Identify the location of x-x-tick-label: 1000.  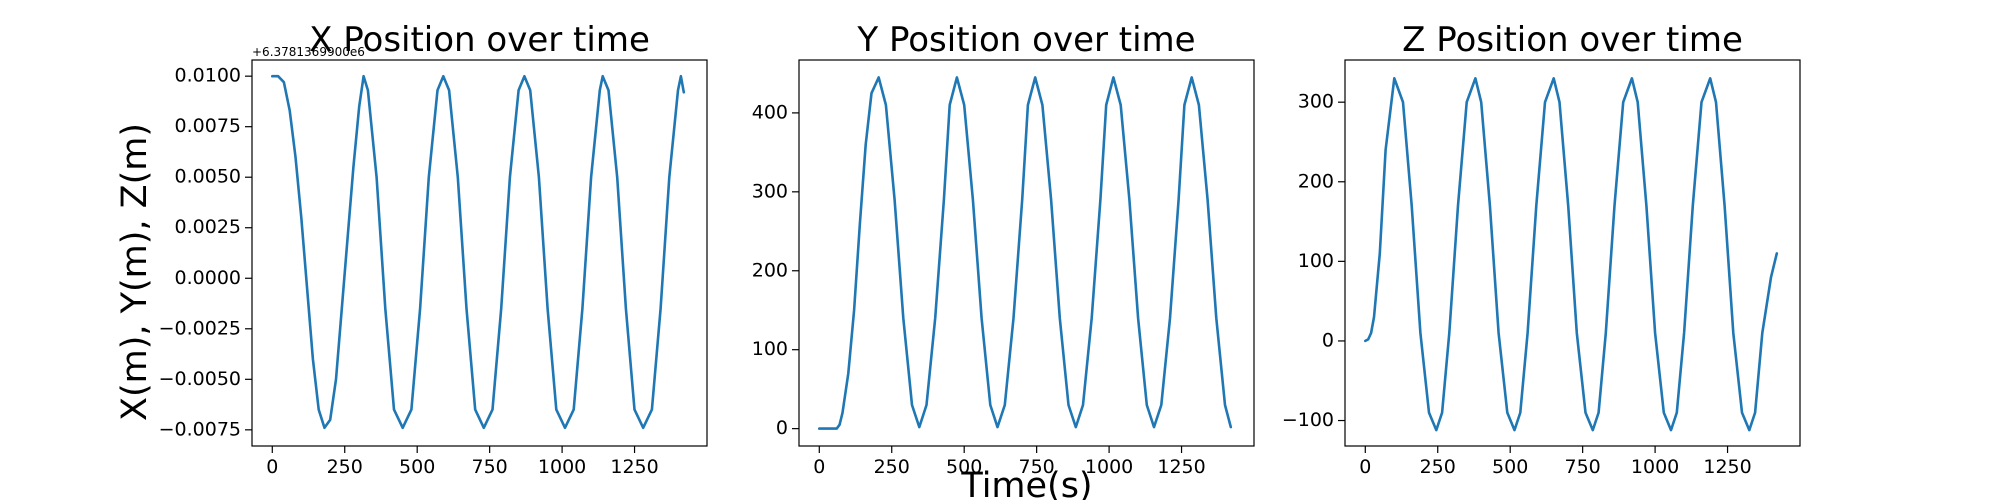
(562, 467).